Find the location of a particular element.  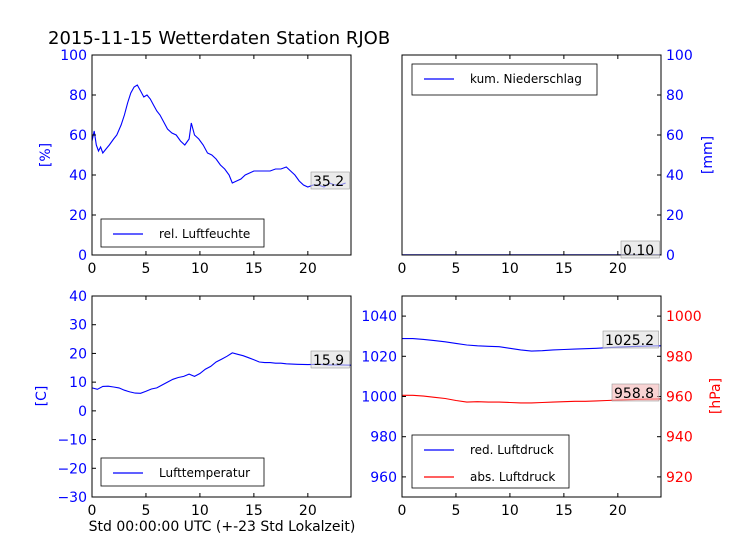

last-value-label: 958.8 is located at coordinates (634, 394).